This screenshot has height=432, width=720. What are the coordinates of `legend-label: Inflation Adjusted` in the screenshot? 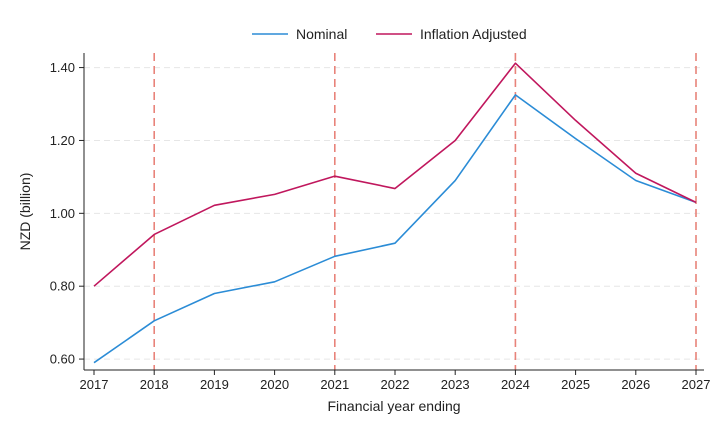 It's located at (473, 34).